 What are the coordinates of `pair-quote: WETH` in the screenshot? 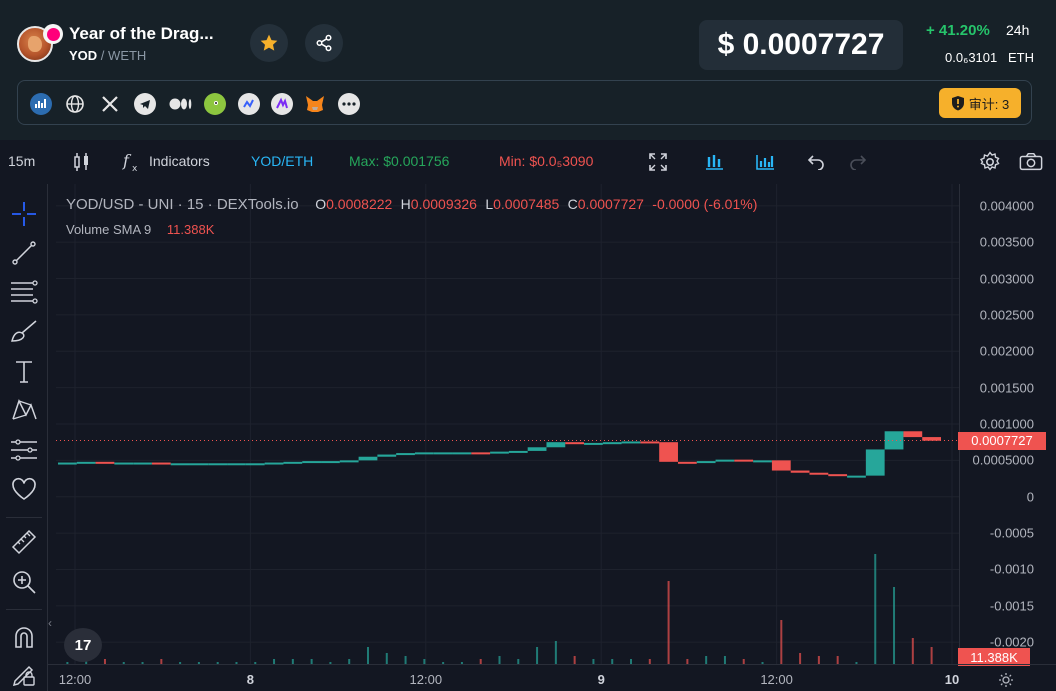 It's located at (127, 55).